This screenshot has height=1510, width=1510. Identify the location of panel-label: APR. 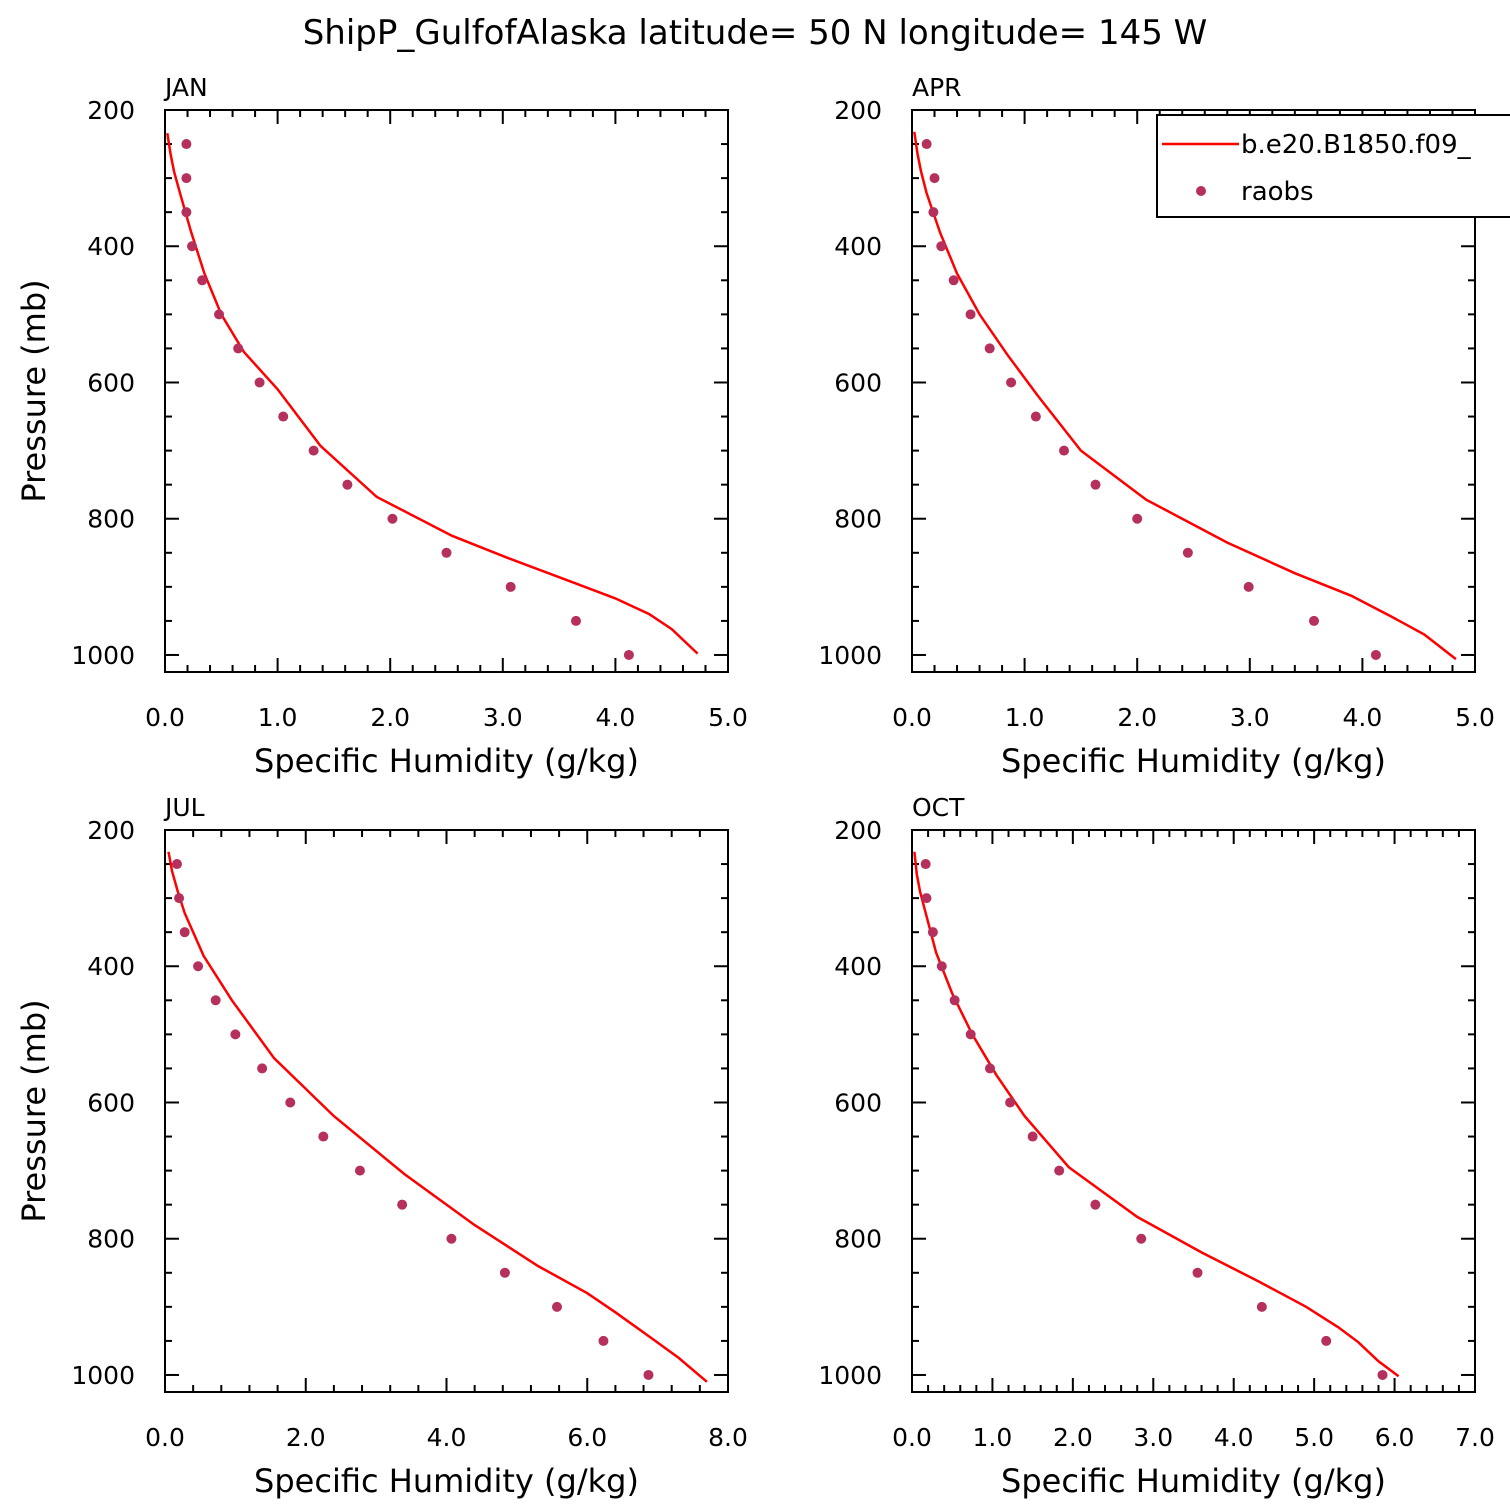
(937, 87).